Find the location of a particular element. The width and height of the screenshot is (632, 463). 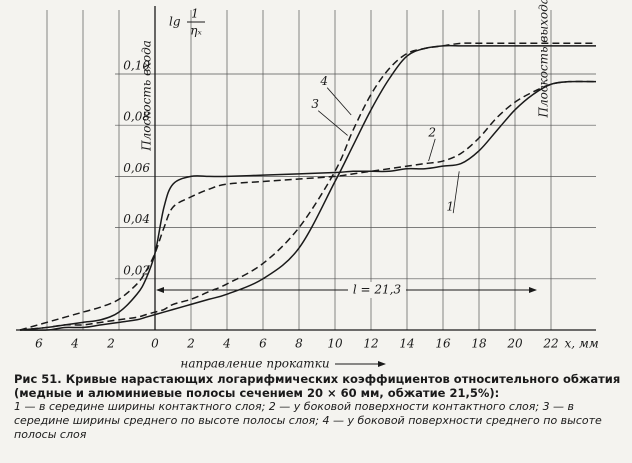

y-tick-label: 0,08 is located at coordinates (136, 117).